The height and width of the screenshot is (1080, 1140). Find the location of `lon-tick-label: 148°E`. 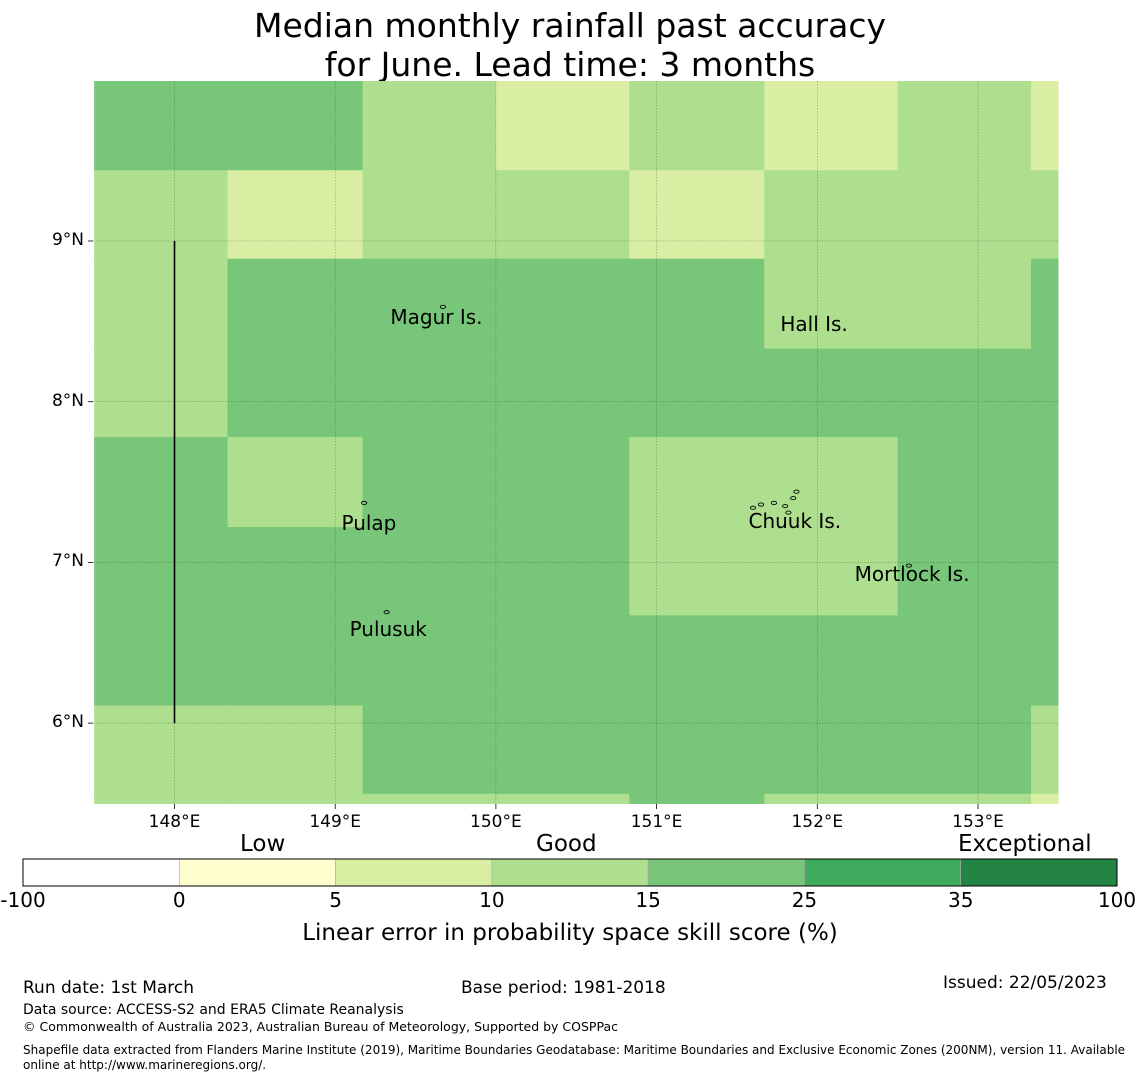

lon-tick-label: 148°E is located at coordinates (174, 822).